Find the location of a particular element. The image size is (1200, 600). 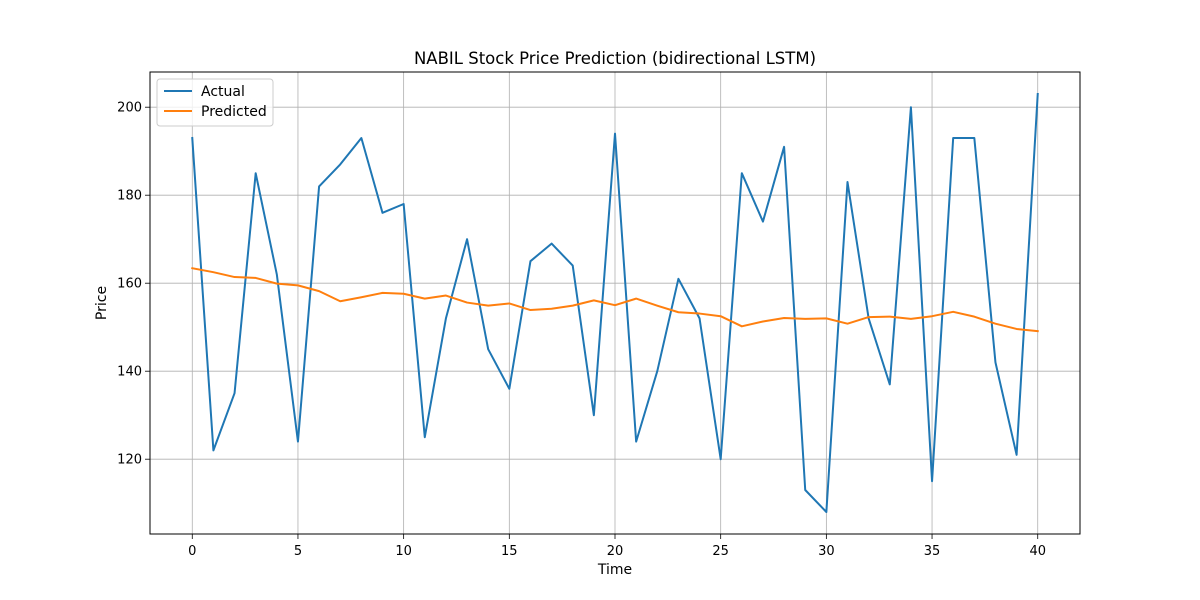

y-tick-label: 140 is located at coordinates (129, 372).